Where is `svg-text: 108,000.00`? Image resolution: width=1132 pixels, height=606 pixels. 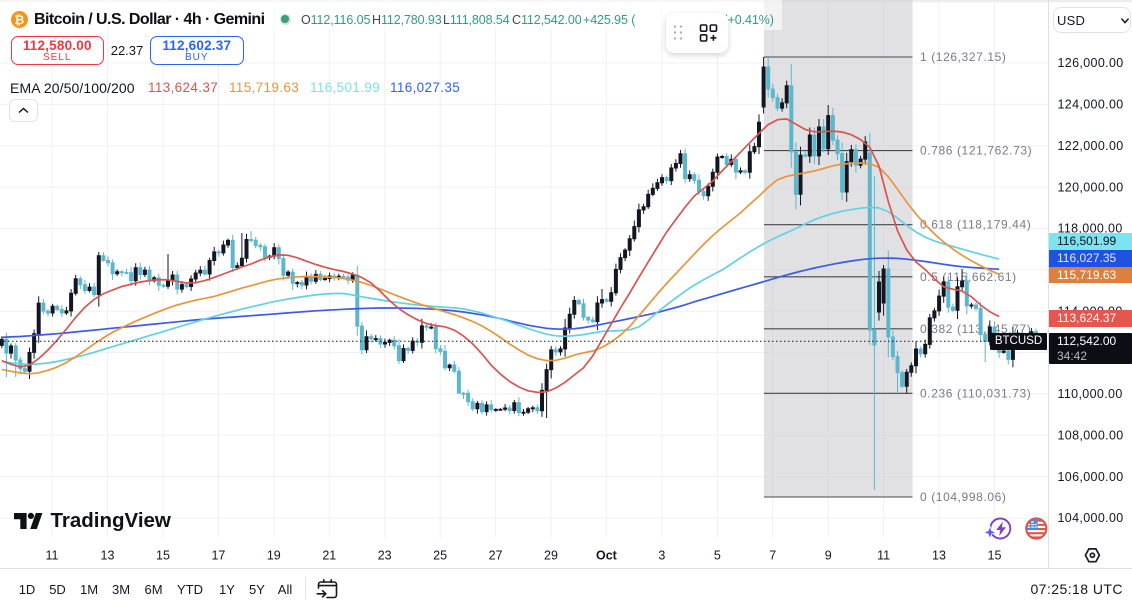
svg-text: 108,000.00 is located at coordinates (1091, 436).